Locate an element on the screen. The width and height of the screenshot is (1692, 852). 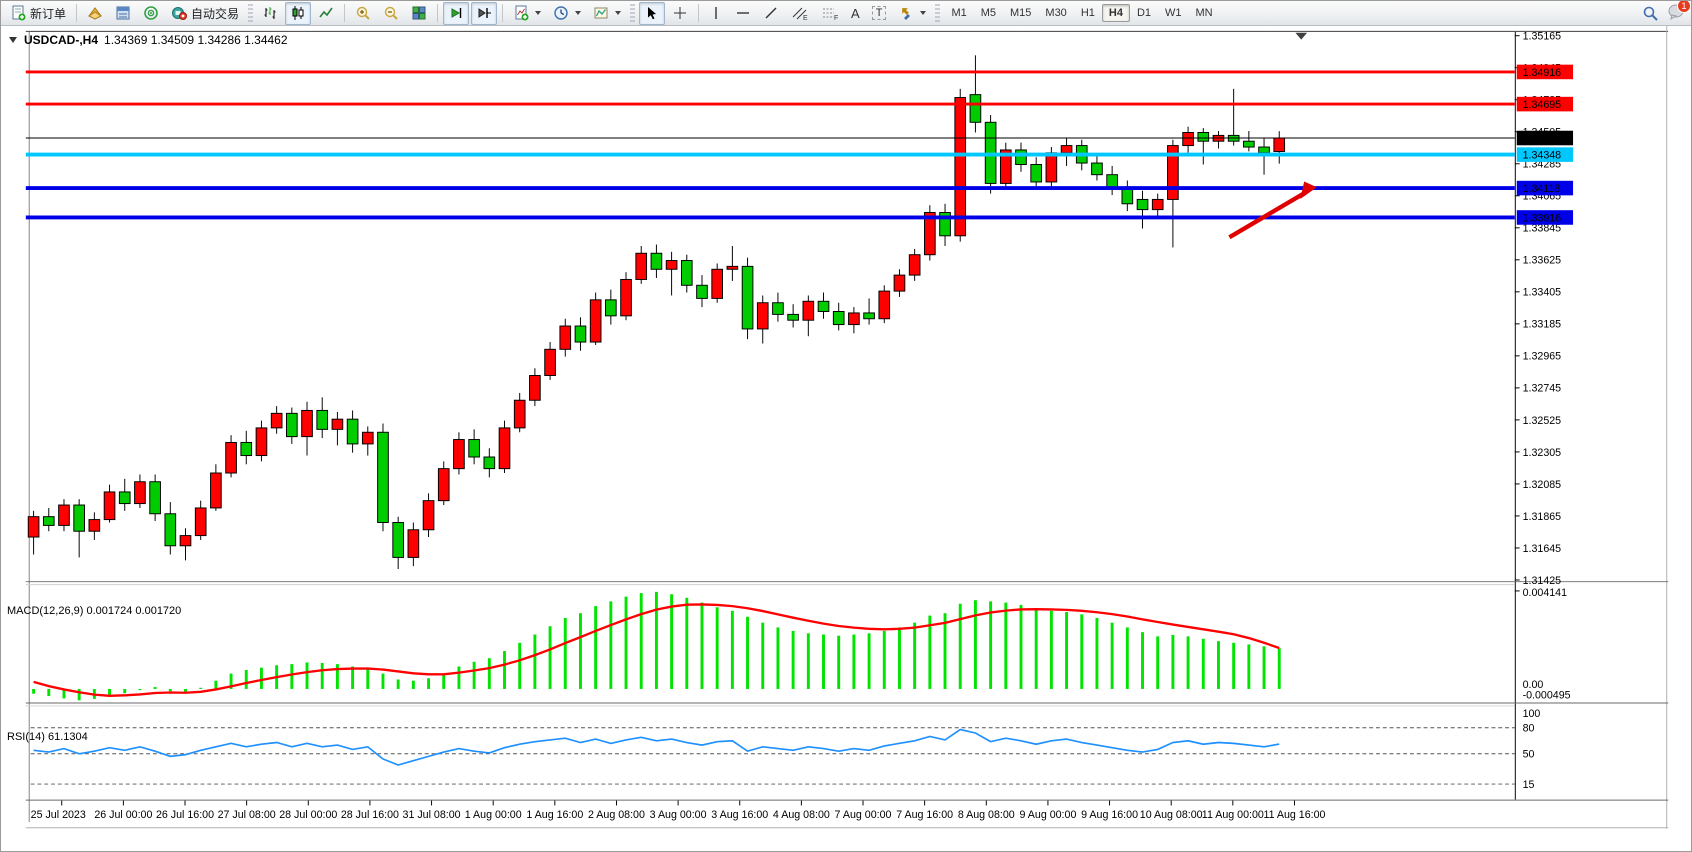
chart-profiles-button is located at coordinates (95, 13).